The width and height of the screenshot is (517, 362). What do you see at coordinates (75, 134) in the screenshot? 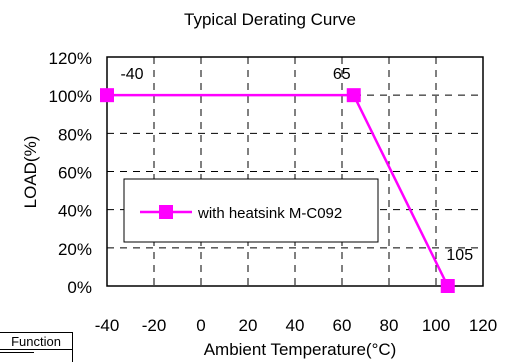
I see `y-tick-label: 80%` at bounding box center [75, 134].